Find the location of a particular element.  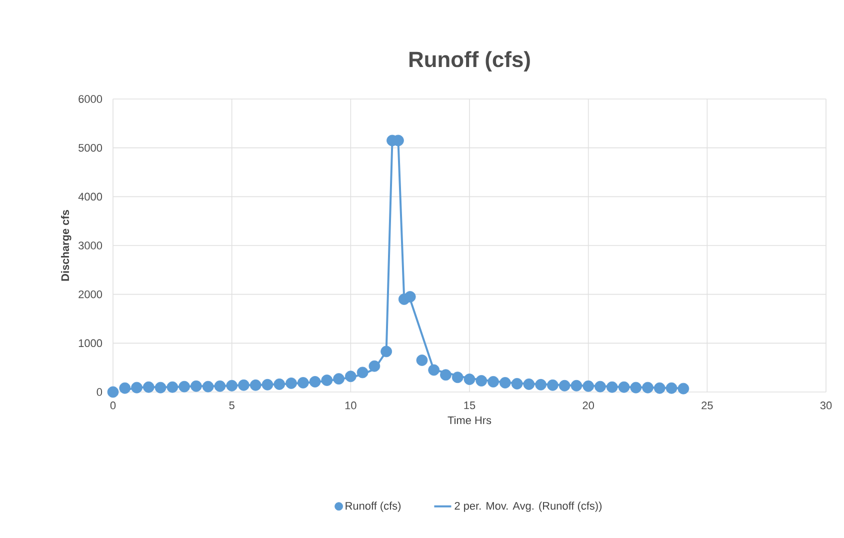

x-tick-label: 10 is located at coordinates (350, 406).